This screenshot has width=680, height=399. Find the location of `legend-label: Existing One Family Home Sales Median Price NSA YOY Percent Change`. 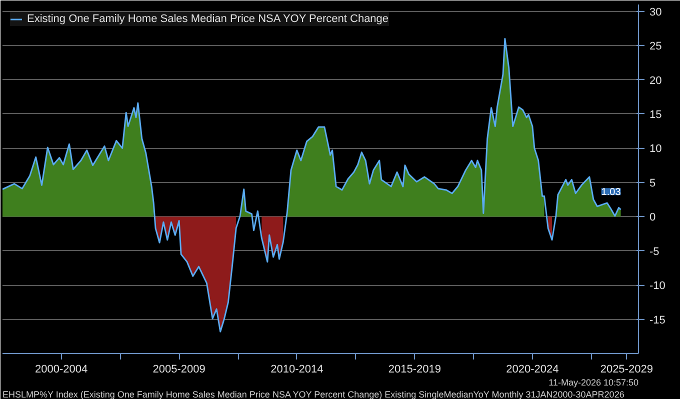

legend-label: Existing One Family Home Sales Median Price NSA YOY Percent Change is located at coordinates (208, 19).